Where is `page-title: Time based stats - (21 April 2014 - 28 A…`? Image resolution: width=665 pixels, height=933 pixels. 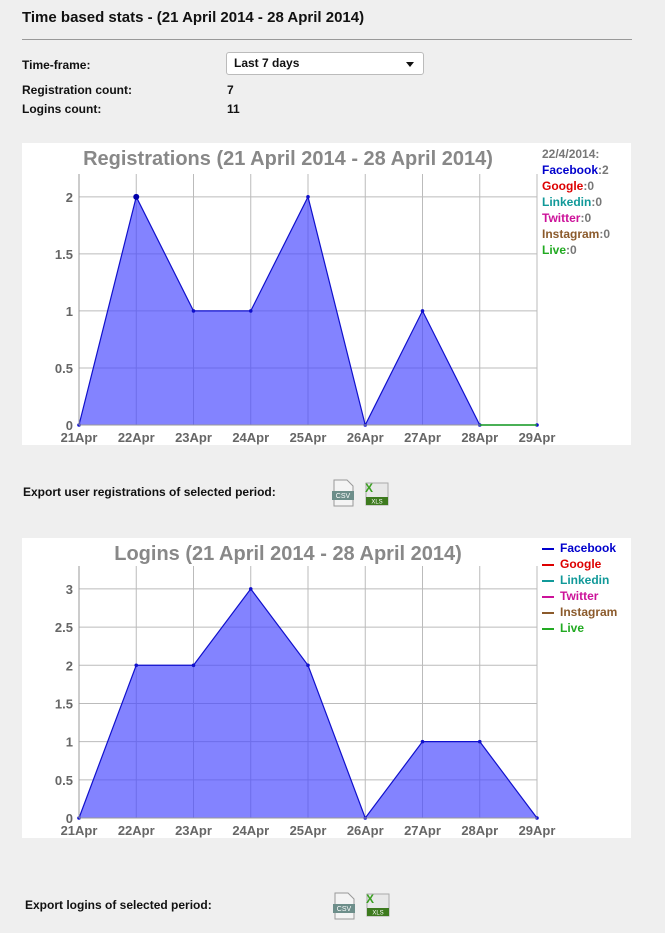
page-title: Time based stats - (21 April 2014 - 28 A… is located at coordinates (193, 17).